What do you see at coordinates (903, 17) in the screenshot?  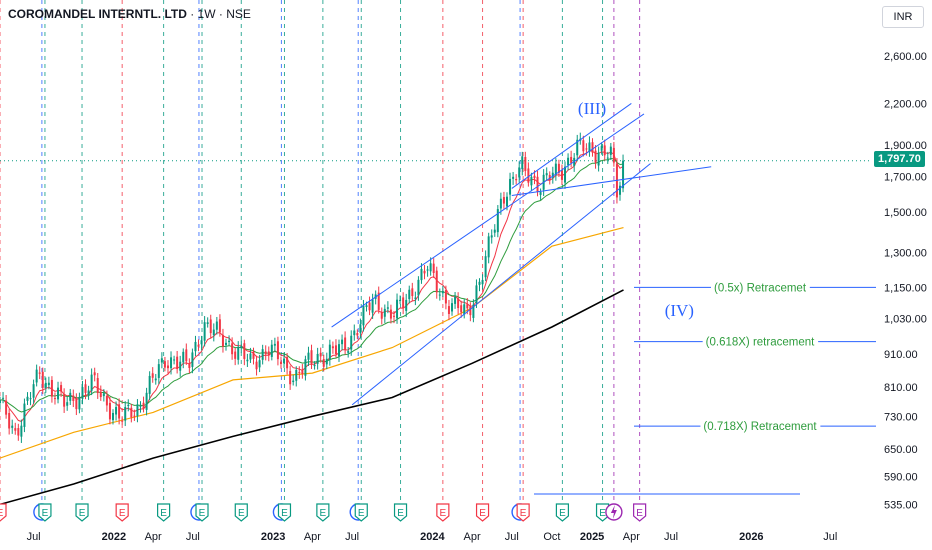 I see `currency-button: INR` at bounding box center [903, 17].